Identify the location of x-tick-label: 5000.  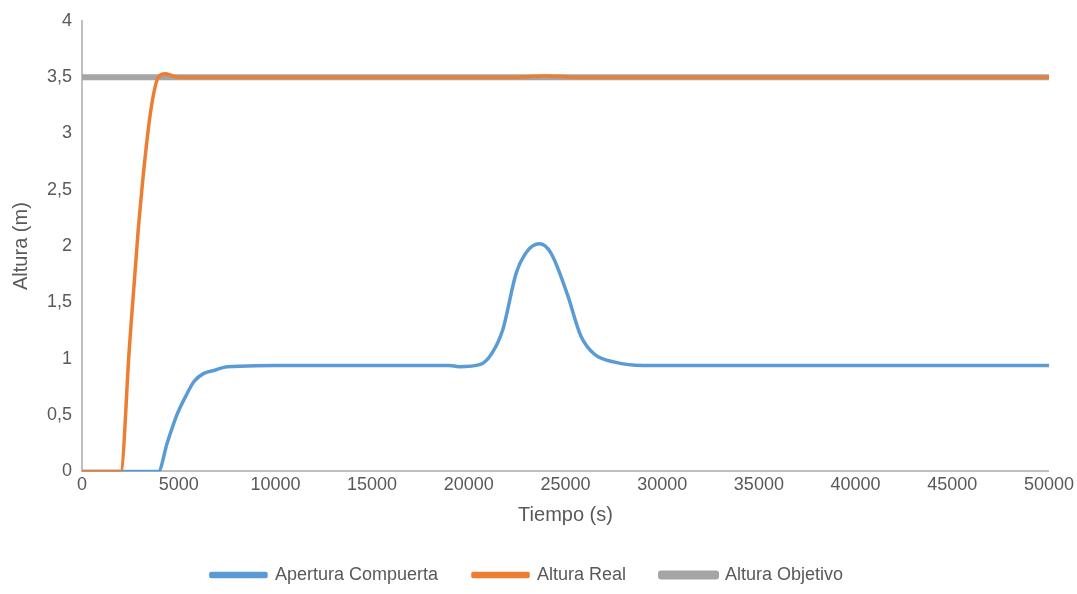
(178, 484).